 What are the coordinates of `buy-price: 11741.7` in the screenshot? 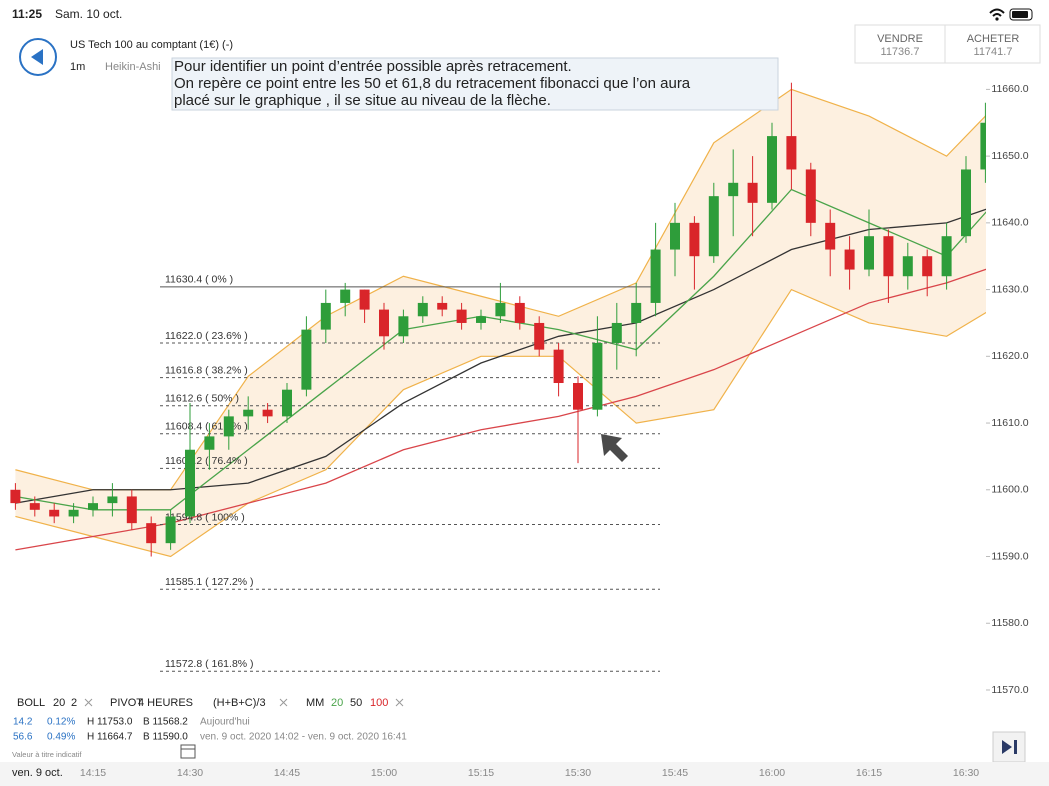 It's located at (993, 52).